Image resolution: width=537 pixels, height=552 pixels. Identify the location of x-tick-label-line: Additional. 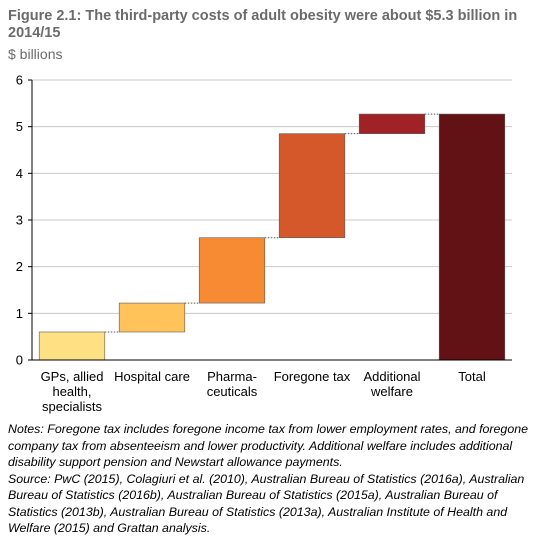
(391, 376).